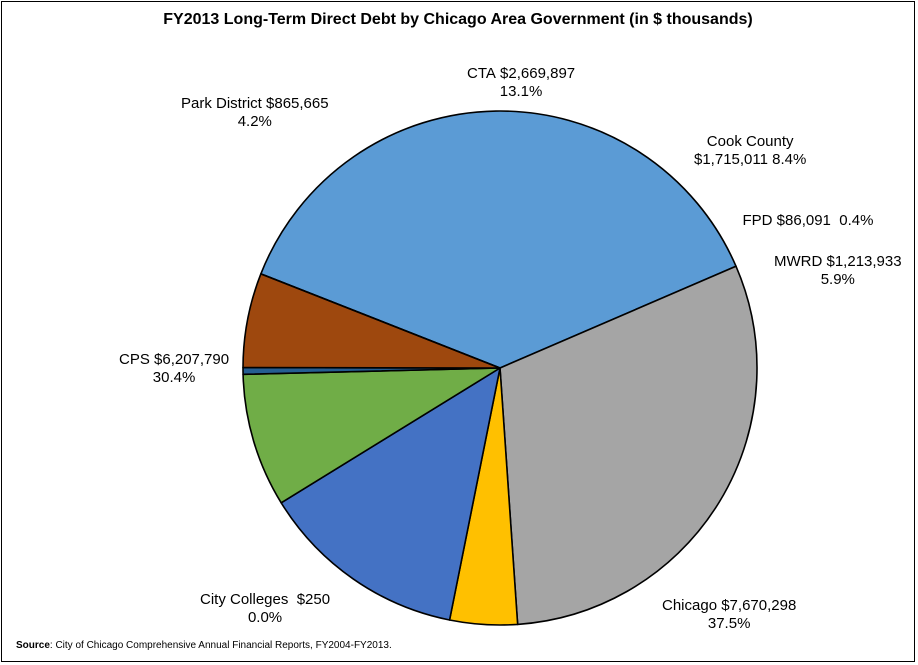 This screenshot has width=918, height=665. I want to click on slice-value: $2,669,897, so click(535, 73).